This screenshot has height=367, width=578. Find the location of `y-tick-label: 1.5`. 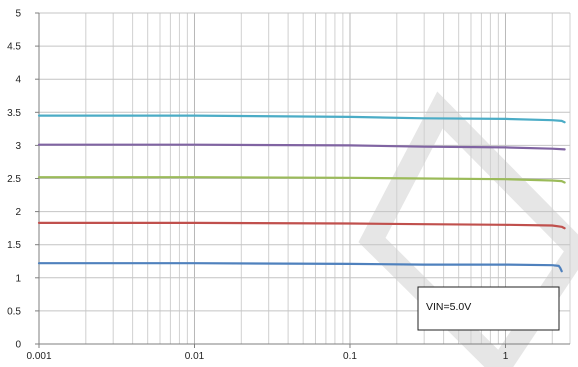

y-tick-label: 1.5 is located at coordinates (14, 245).